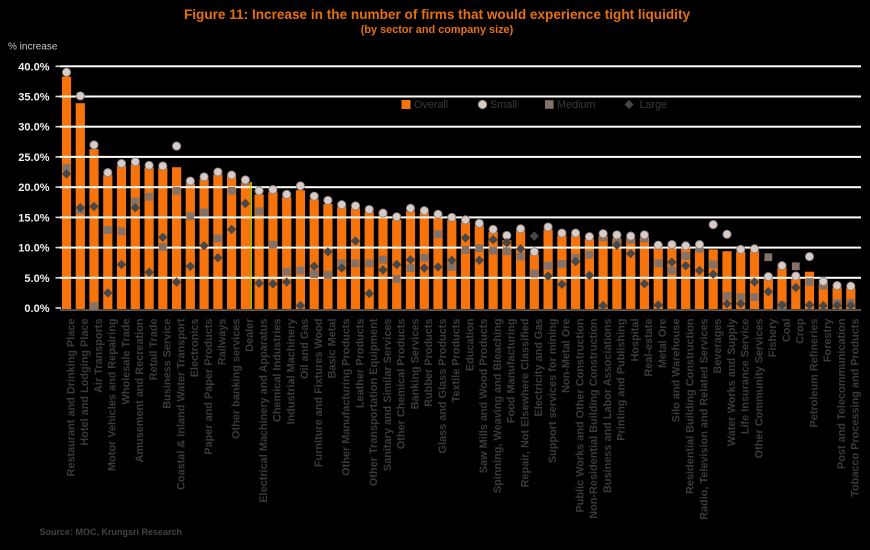 The height and width of the screenshot is (550, 870). Describe the element at coordinates (718, 346) in the screenshot. I see `svg-text: Beverages` at that location.